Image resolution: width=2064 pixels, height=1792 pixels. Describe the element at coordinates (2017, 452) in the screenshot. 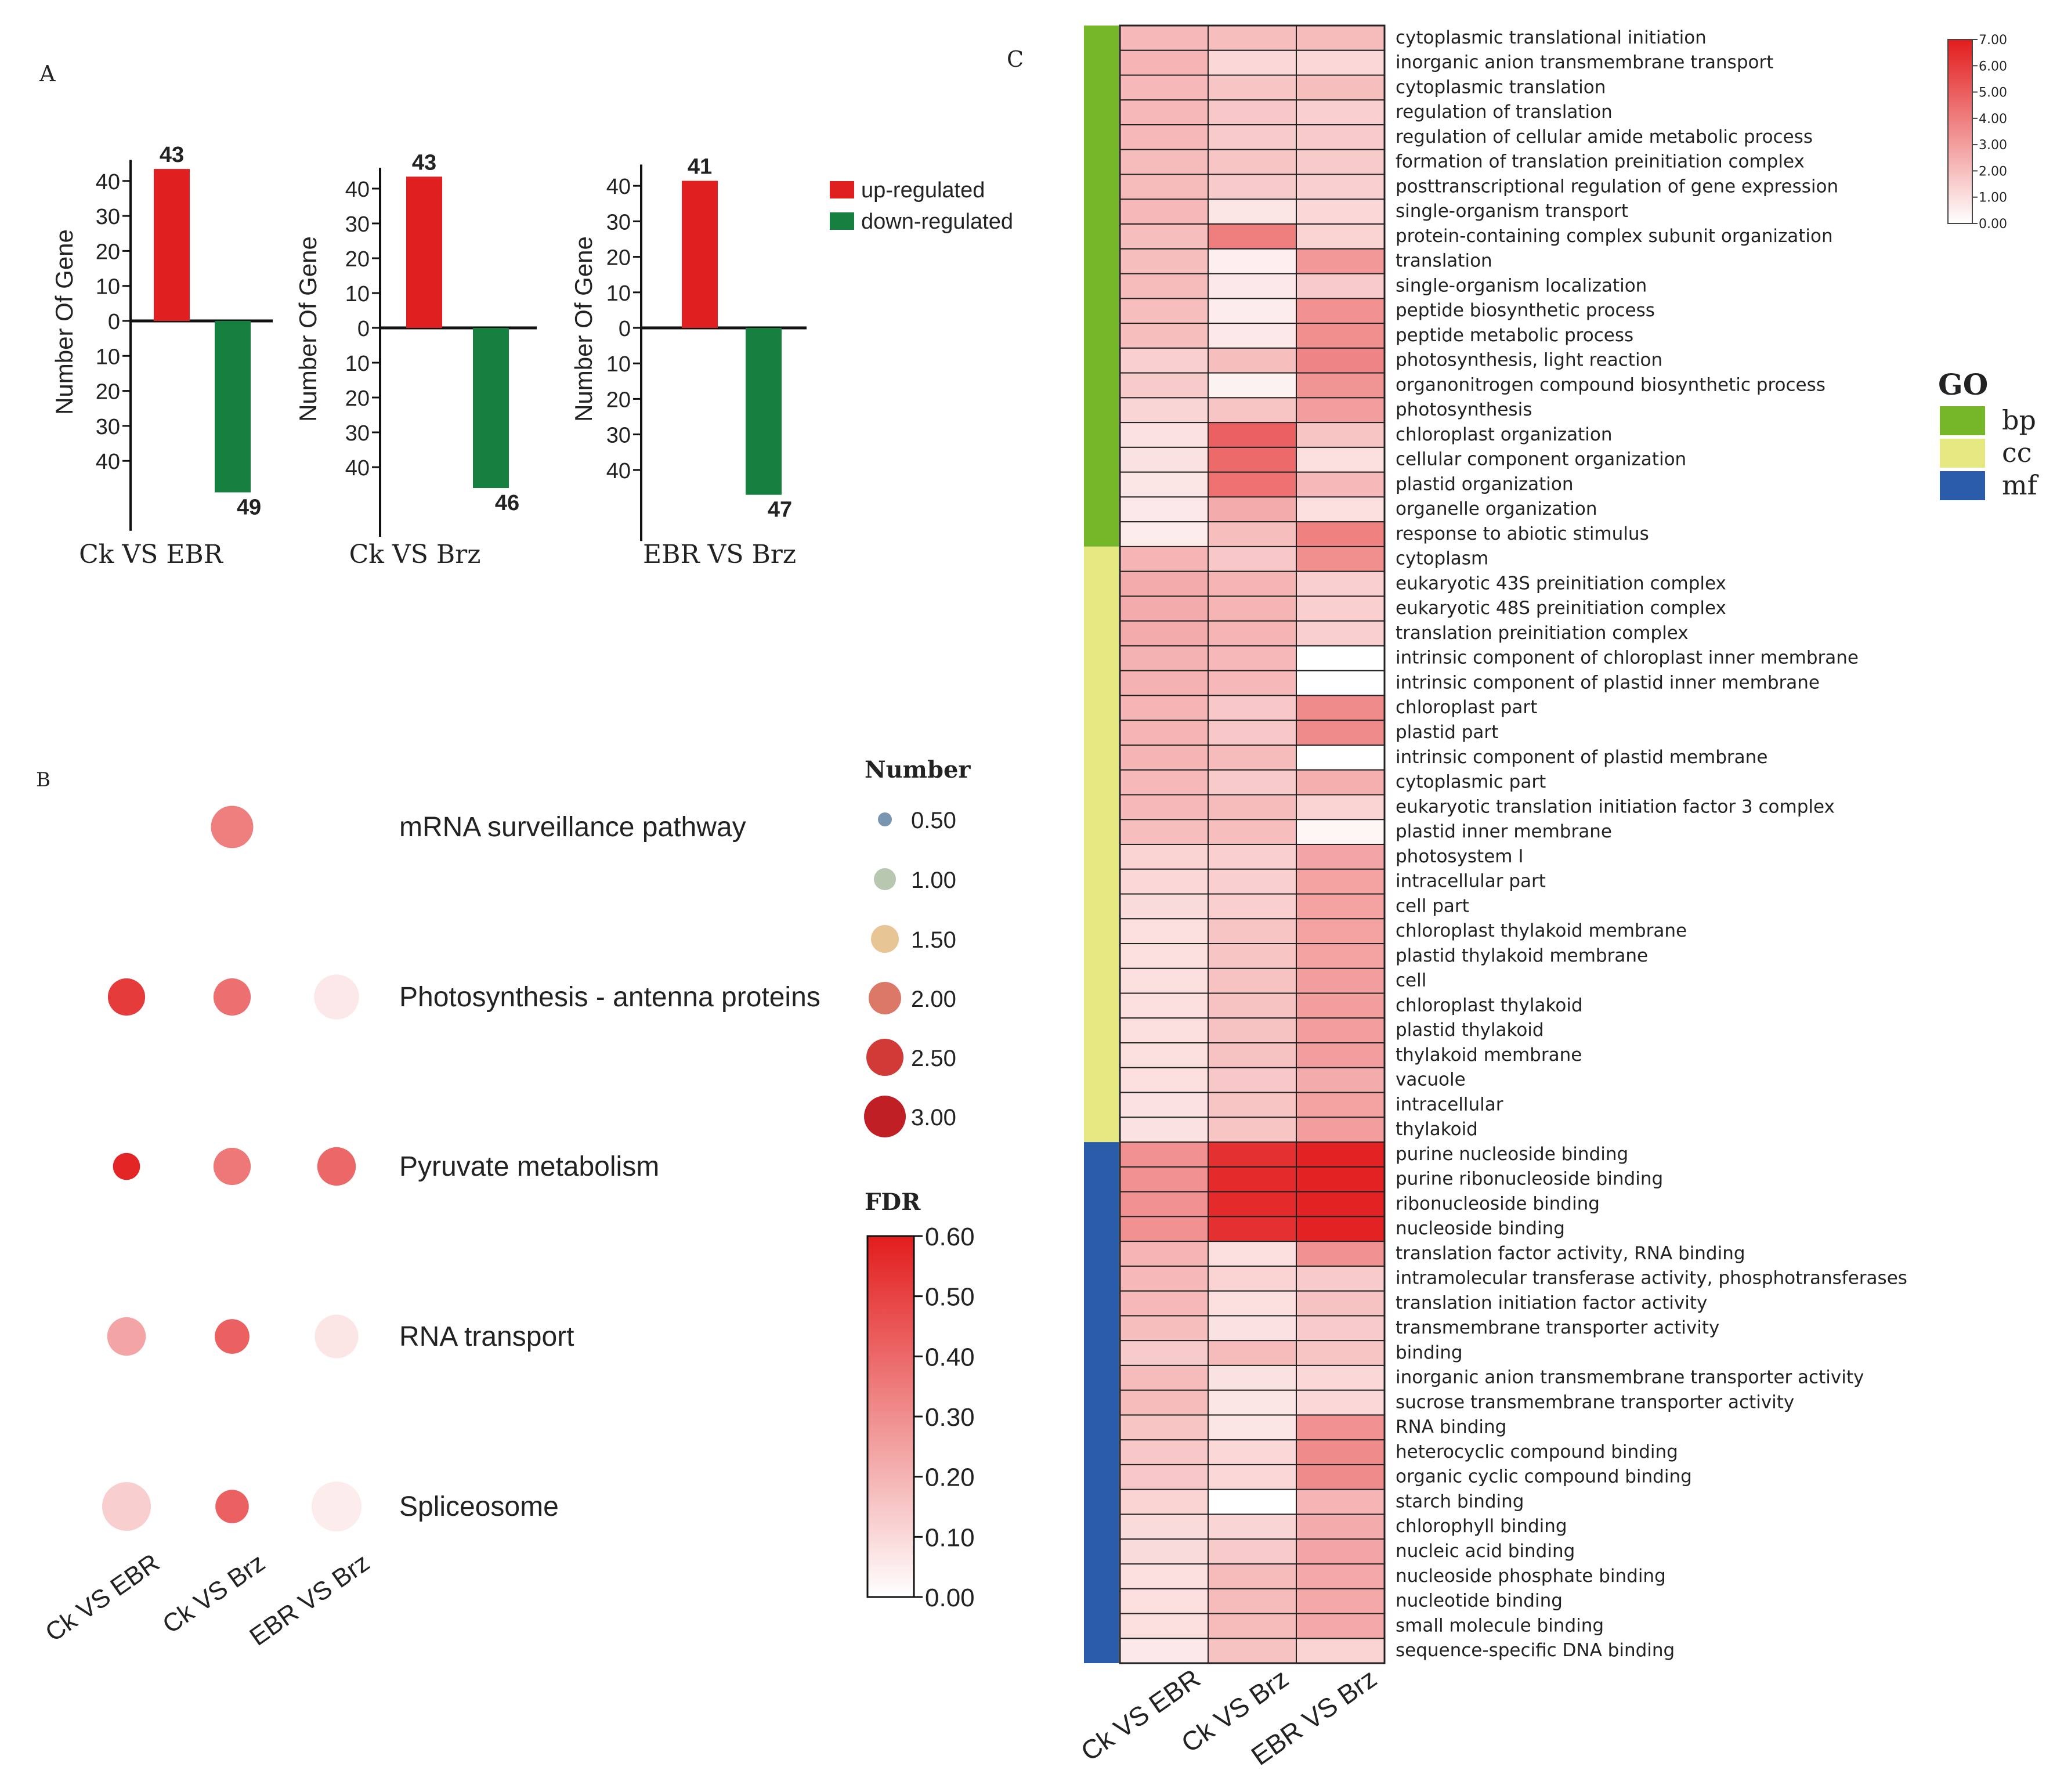

I see `go-legend-label: cc` at that location.